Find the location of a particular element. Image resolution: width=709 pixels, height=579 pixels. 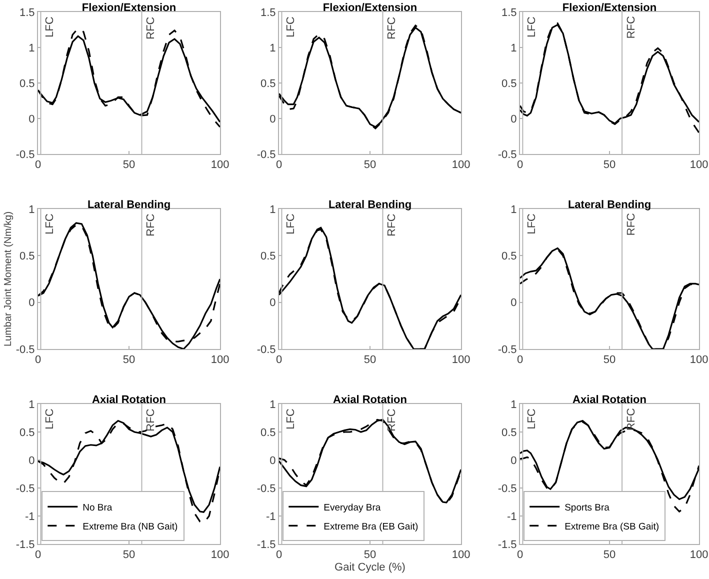

legend-label: Extreme Bra (SB Gait) is located at coordinates (612, 526).